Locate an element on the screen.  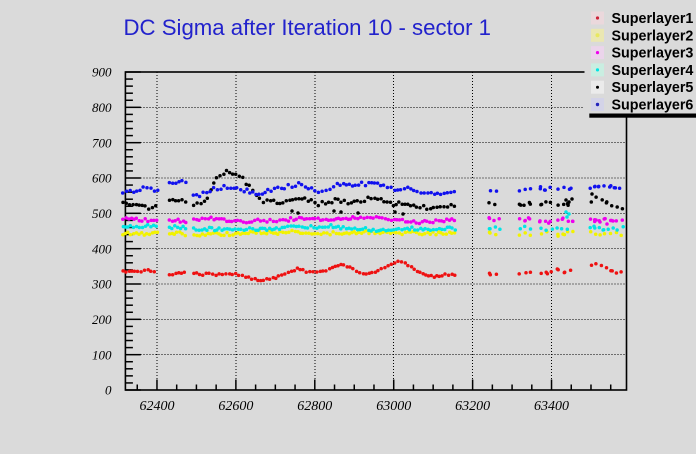
svg-text: 700 is located at coordinates (102, 142).